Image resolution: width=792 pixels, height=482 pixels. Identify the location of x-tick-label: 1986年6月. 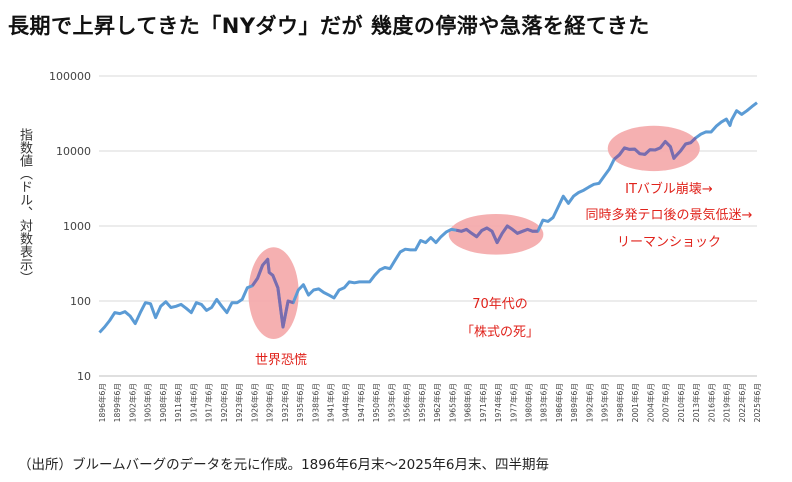
(559, 402).